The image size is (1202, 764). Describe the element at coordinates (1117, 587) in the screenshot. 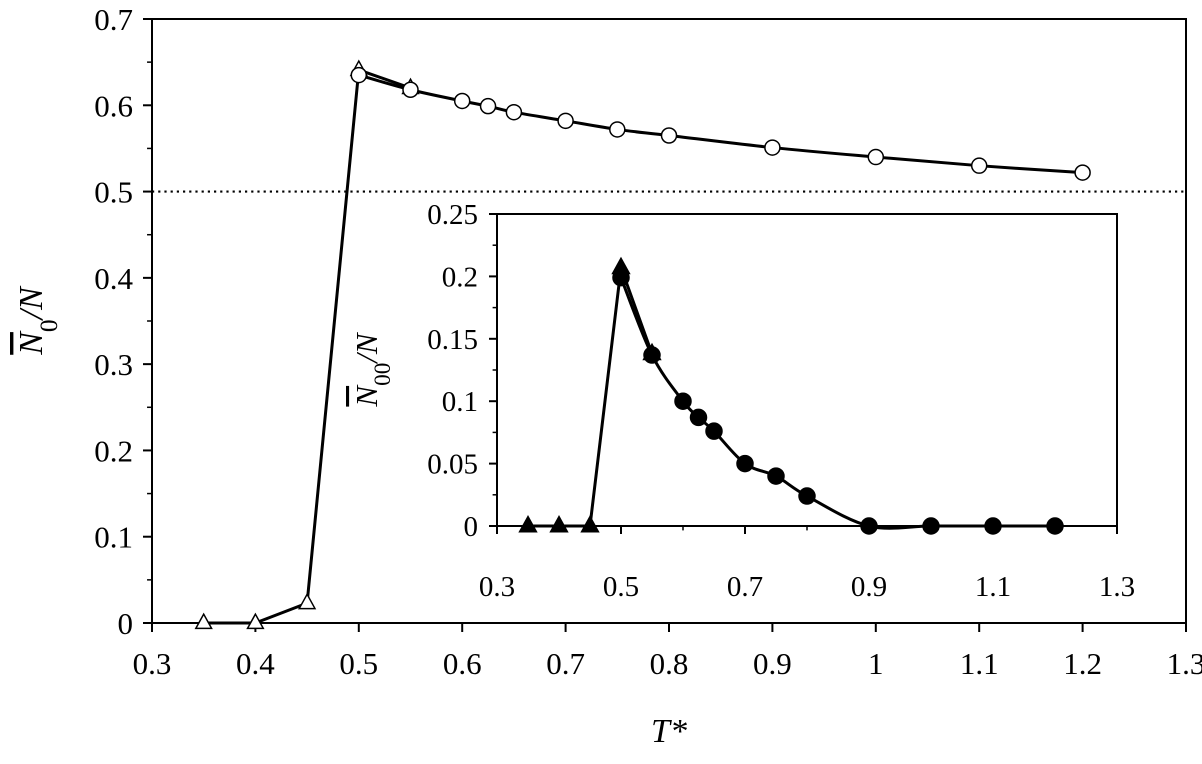

I see `inset-x-tick-label: 1.3` at that location.